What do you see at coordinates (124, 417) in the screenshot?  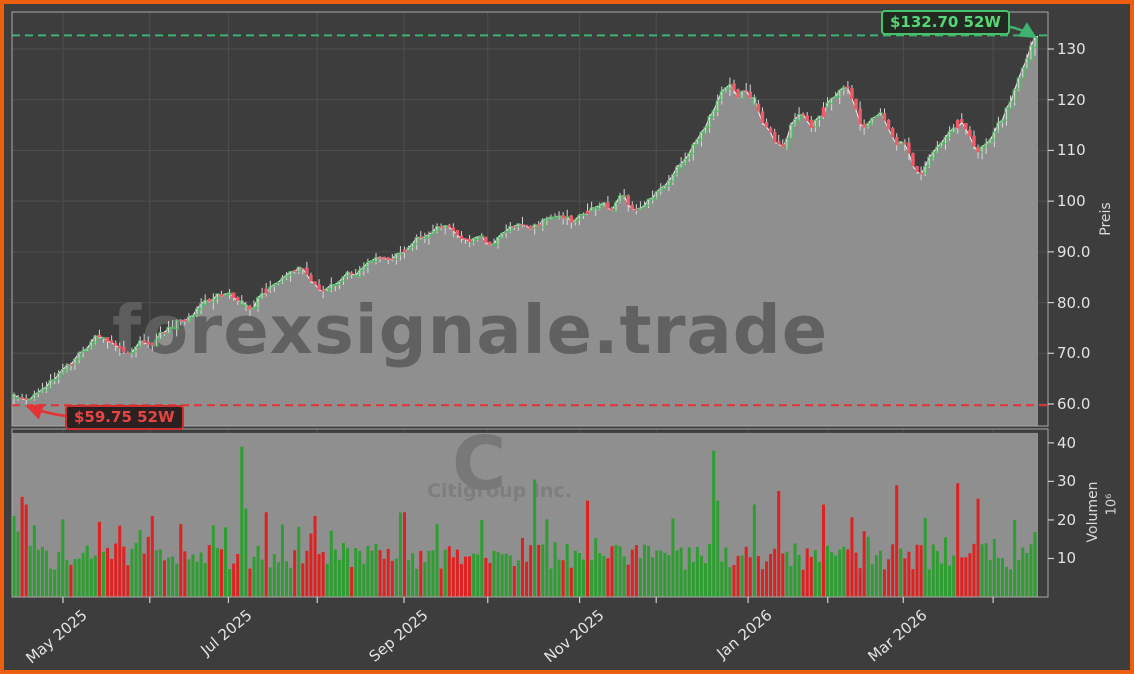 I see `low-52w-annotation: $59.75 52W` at bounding box center [124, 417].